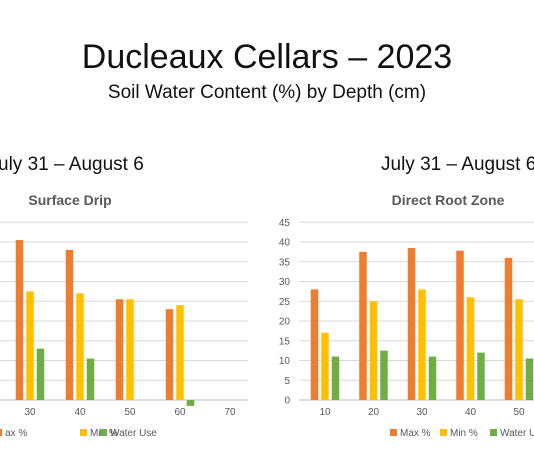  Describe the element at coordinates (180, 412) in the screenshot. I see `surface-drip-x-tick-label: 60` at that location.